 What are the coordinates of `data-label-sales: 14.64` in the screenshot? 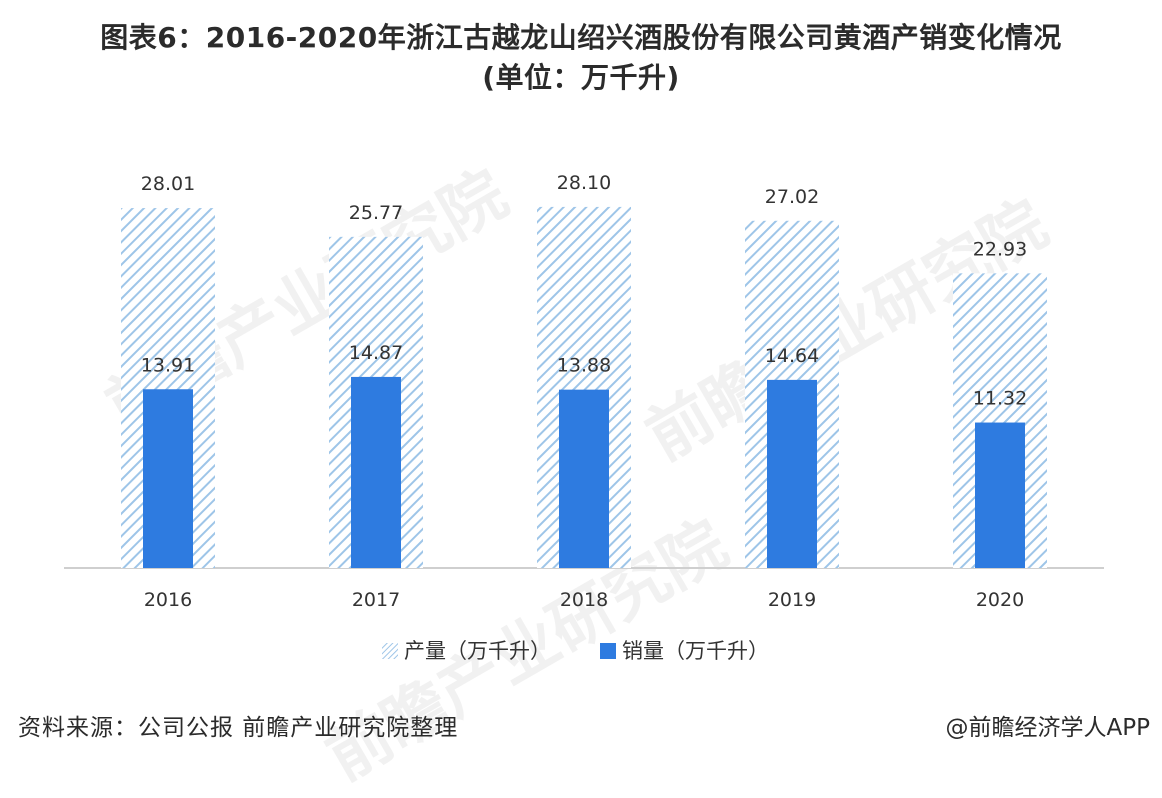 It's located at (792, 356).